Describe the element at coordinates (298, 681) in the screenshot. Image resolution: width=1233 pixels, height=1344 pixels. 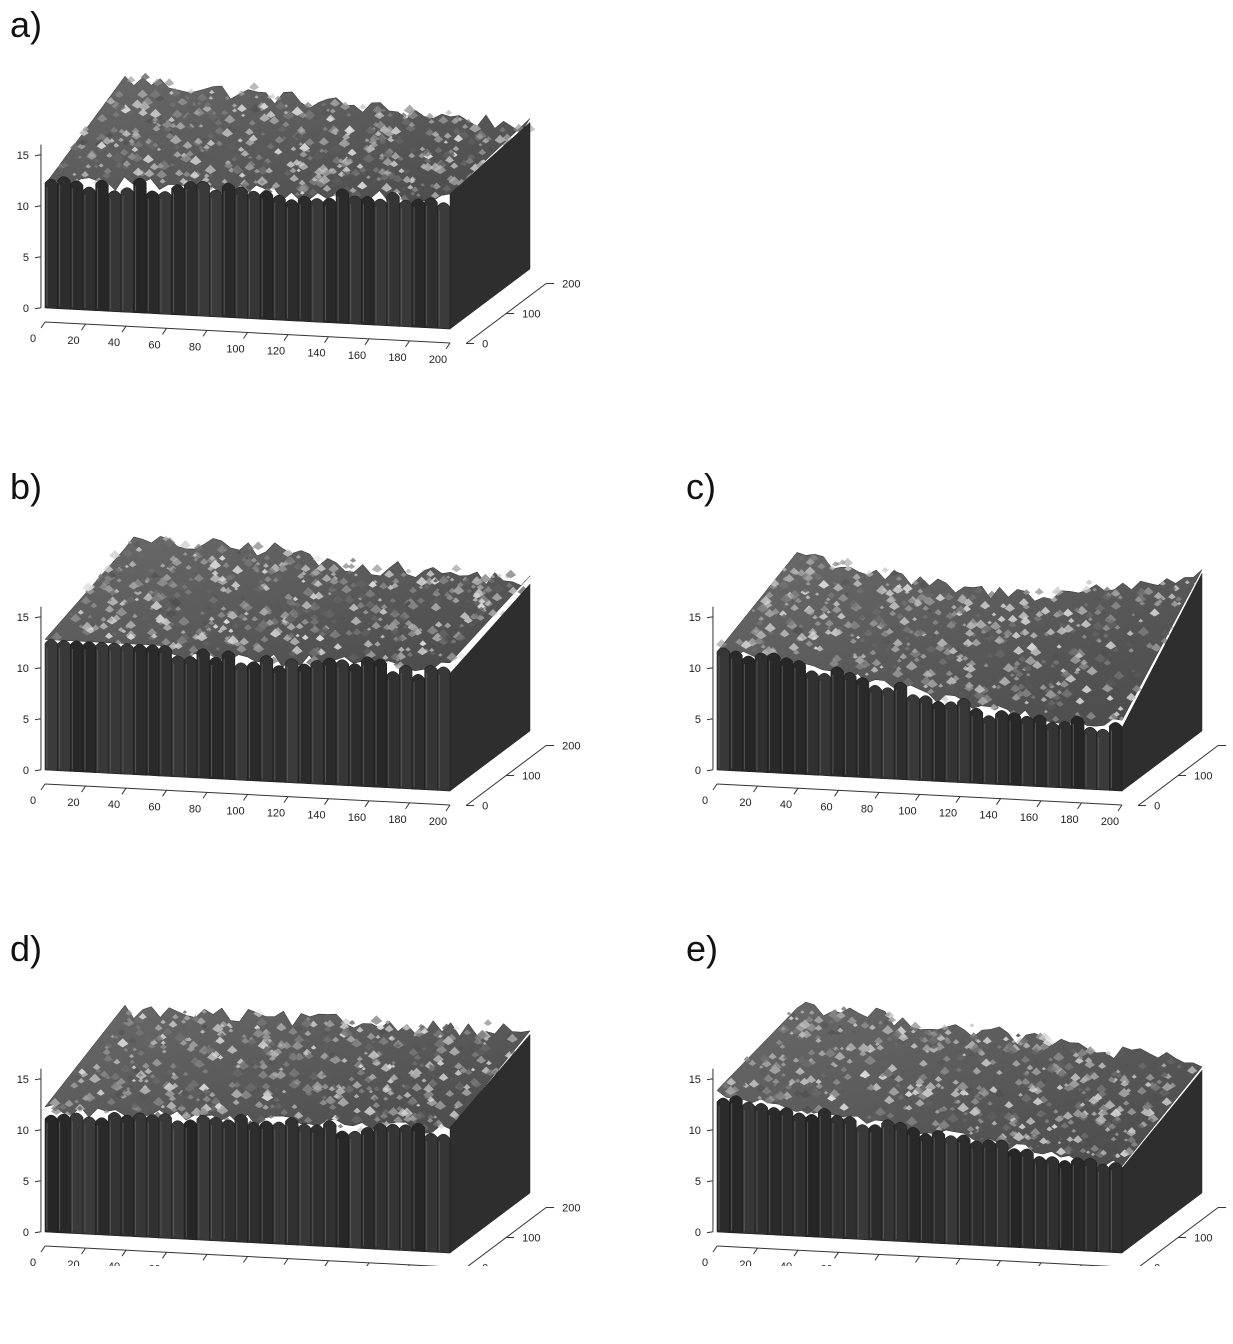
I see `surface-plot-b: 0 5 10 15 0 20 40 60 80 100 120 140 160 180 200 0 100 200` at that location.